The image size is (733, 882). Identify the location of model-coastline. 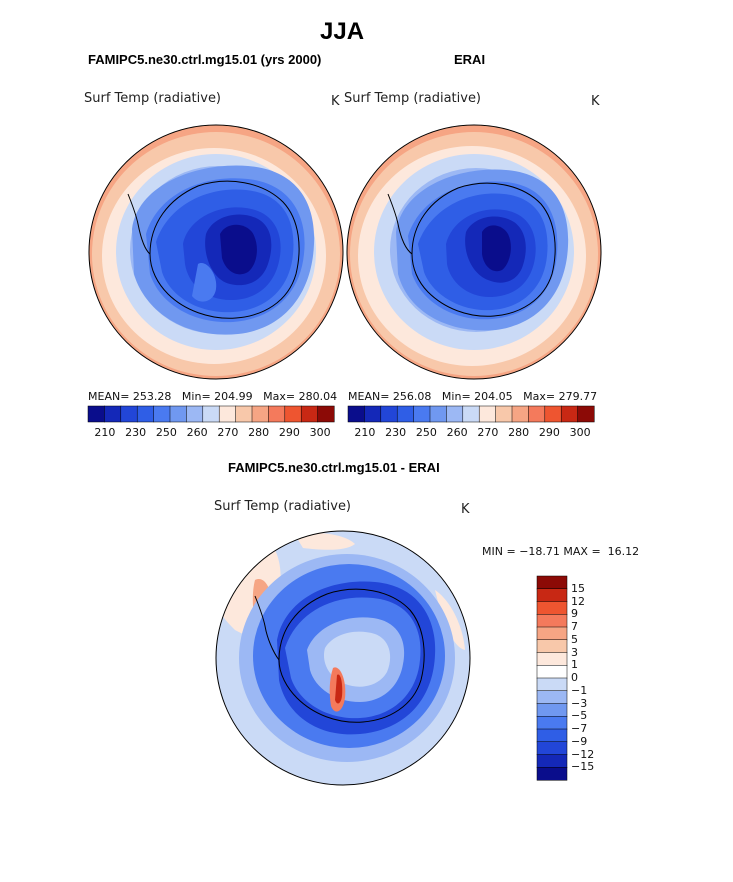
(224, 249).